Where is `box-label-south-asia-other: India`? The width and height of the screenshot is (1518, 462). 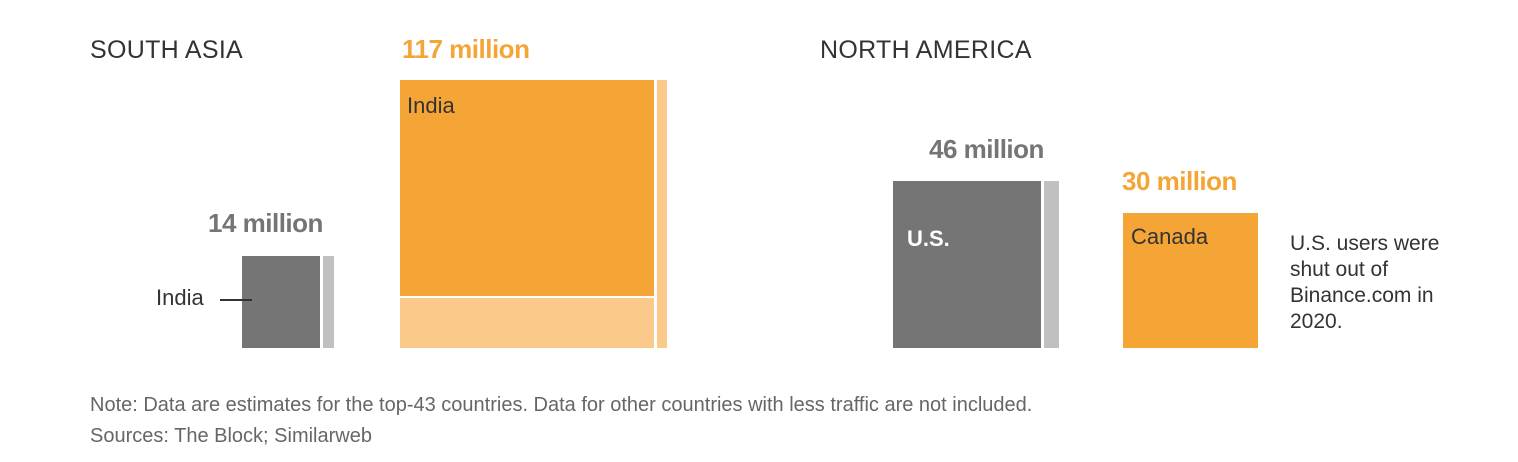
box-label-south-asia-other: India is located at coordinates (431, 105).